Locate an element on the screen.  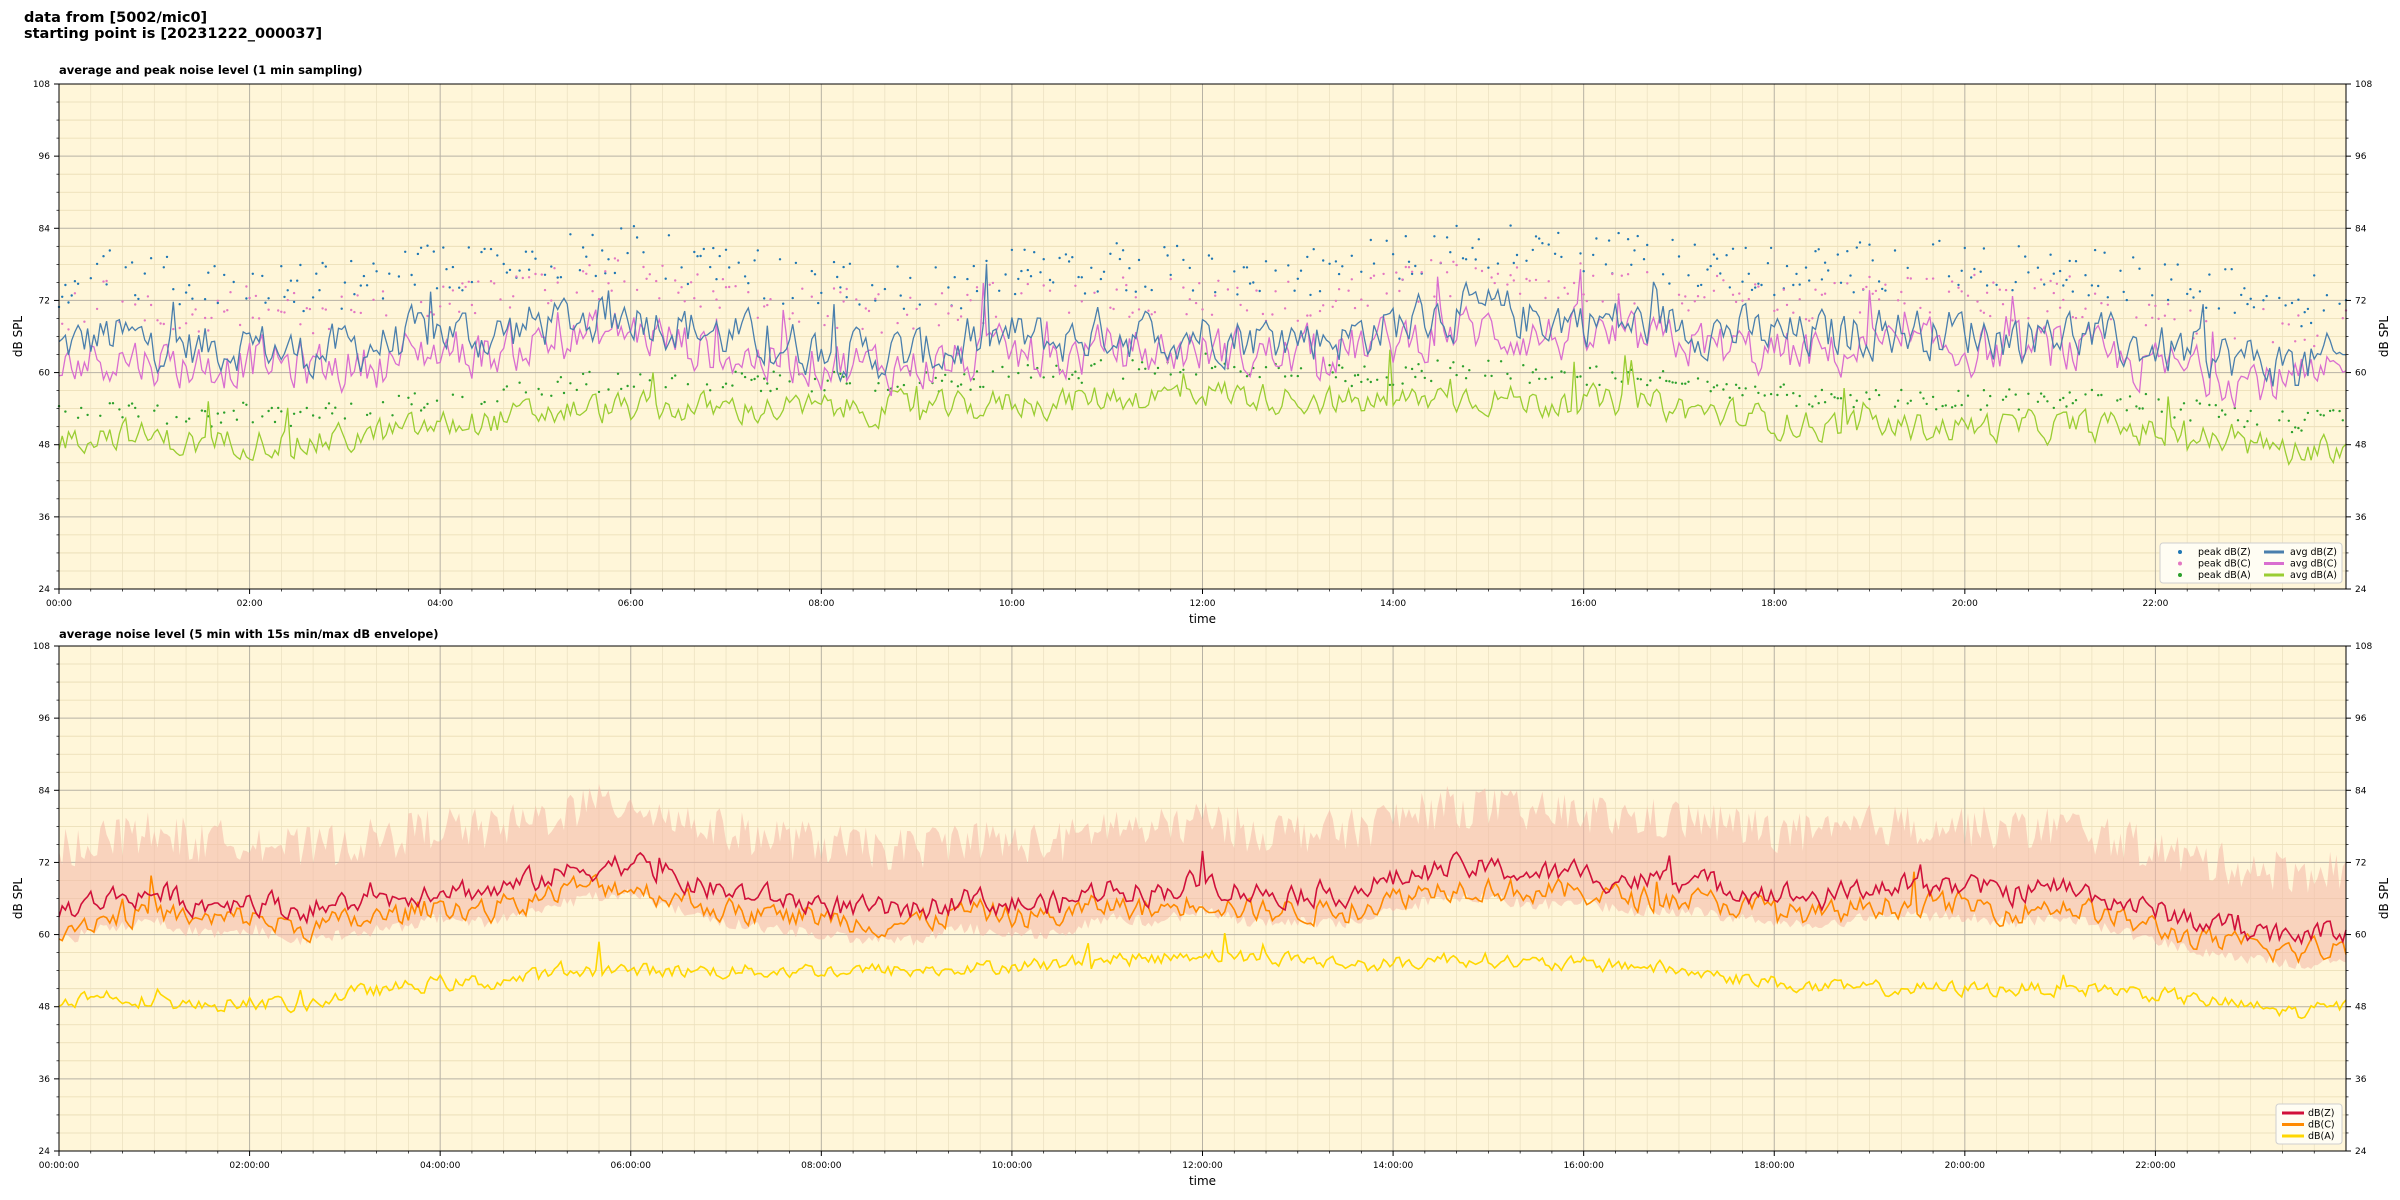
x-tick-label: 10:00:00 is located at coordinates (1012, 1166).